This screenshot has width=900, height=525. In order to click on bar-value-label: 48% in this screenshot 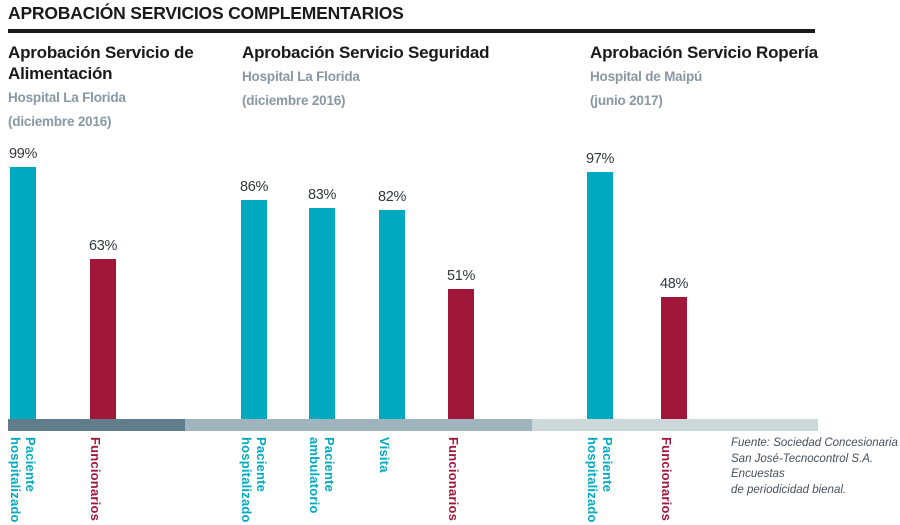, I will do `click(674, 284)`.